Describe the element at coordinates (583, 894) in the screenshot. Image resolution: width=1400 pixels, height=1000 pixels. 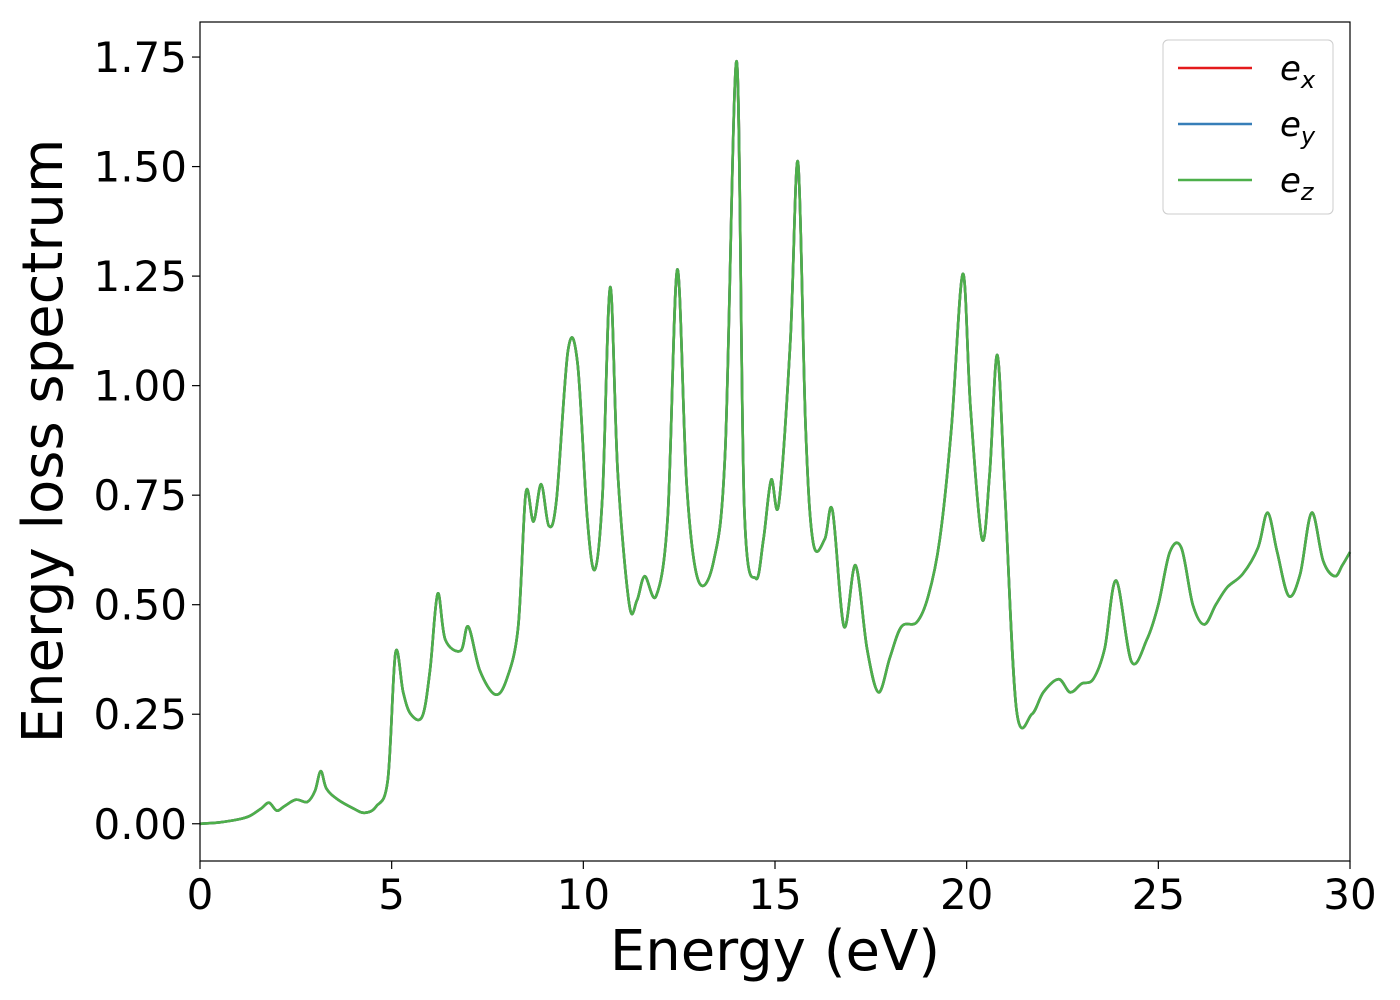
I see `x-tick-label: 10` at that location.